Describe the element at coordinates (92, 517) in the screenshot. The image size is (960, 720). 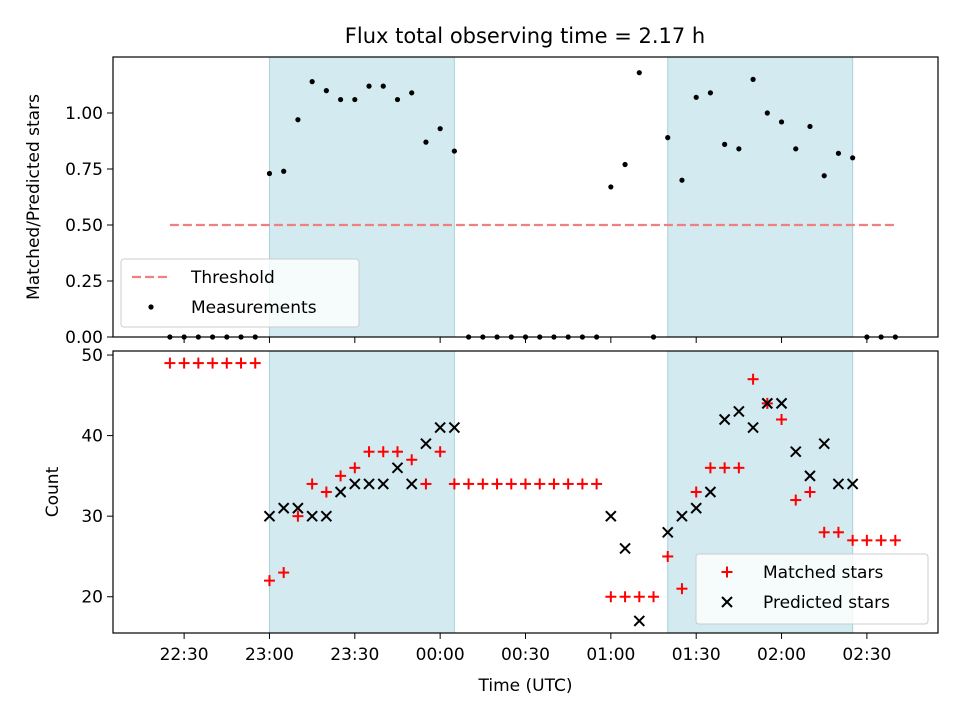
I see `y-tick-label: 30` at that location.